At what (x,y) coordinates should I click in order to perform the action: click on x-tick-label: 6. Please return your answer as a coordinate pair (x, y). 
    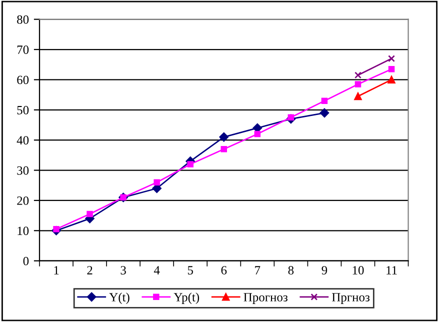
    Looking at the image, I should click on (224, 270).